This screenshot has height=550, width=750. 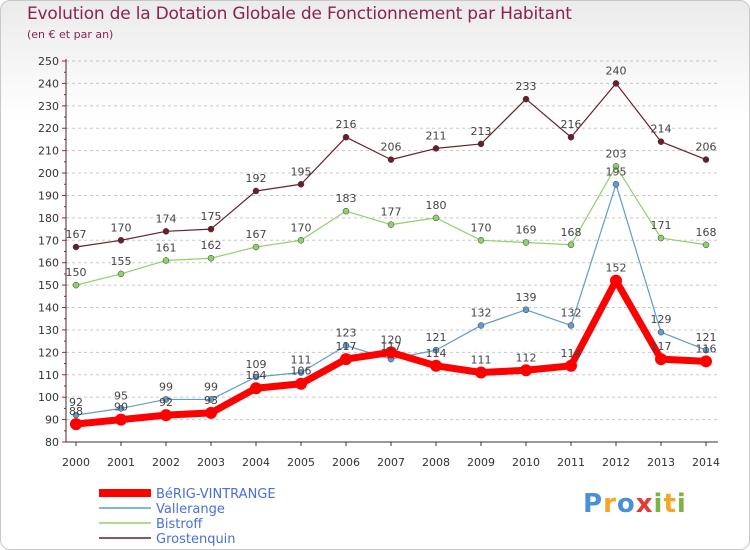 What do you see at coordinates (52, 442) in the screenshot?
I see `y-tick-label: 80` at bounding box center [52, 442].